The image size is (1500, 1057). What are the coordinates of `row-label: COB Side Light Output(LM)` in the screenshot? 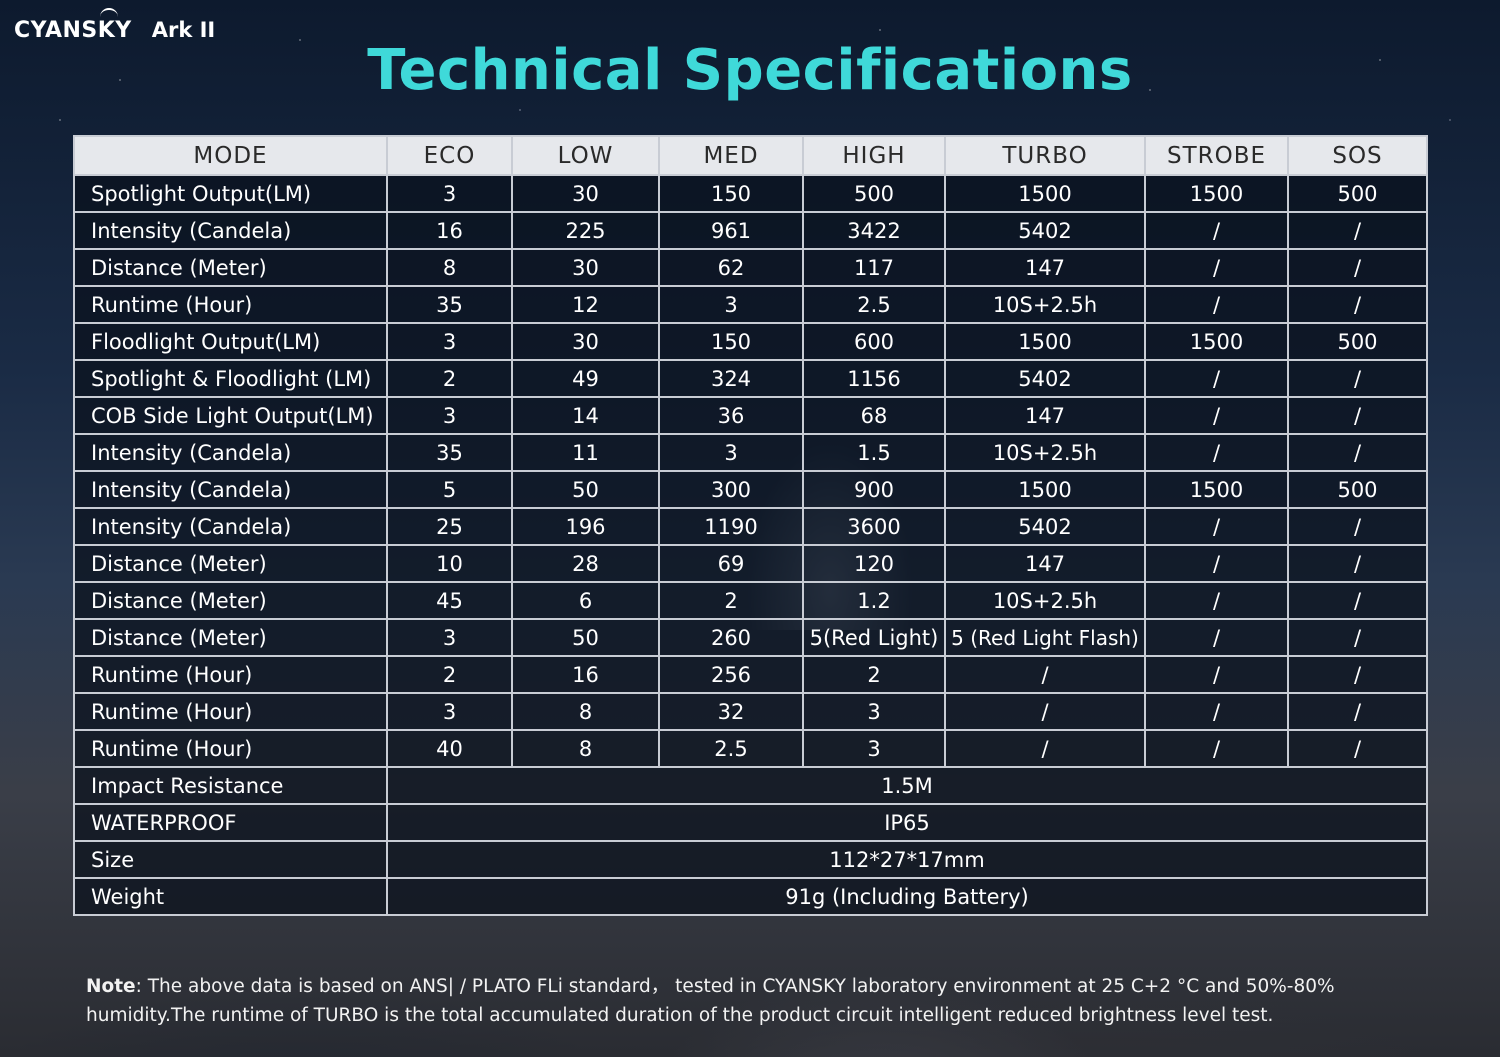 It's located at (230, 415).